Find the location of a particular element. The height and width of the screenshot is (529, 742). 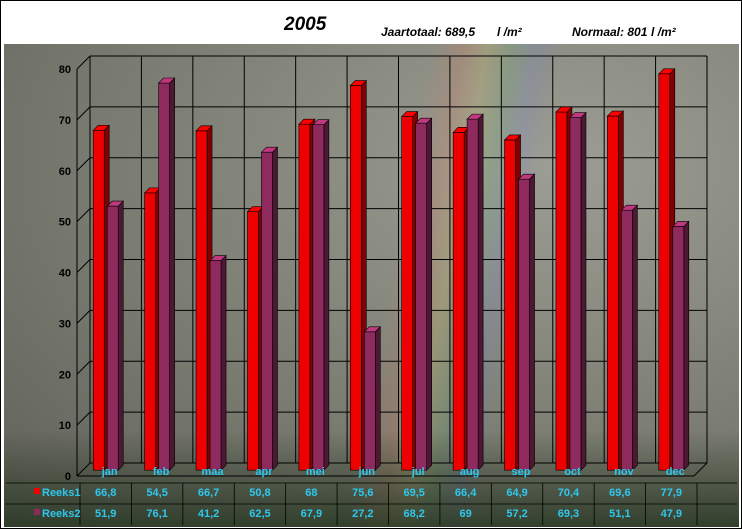

category-label: sep is located at coordinates (521, 472).